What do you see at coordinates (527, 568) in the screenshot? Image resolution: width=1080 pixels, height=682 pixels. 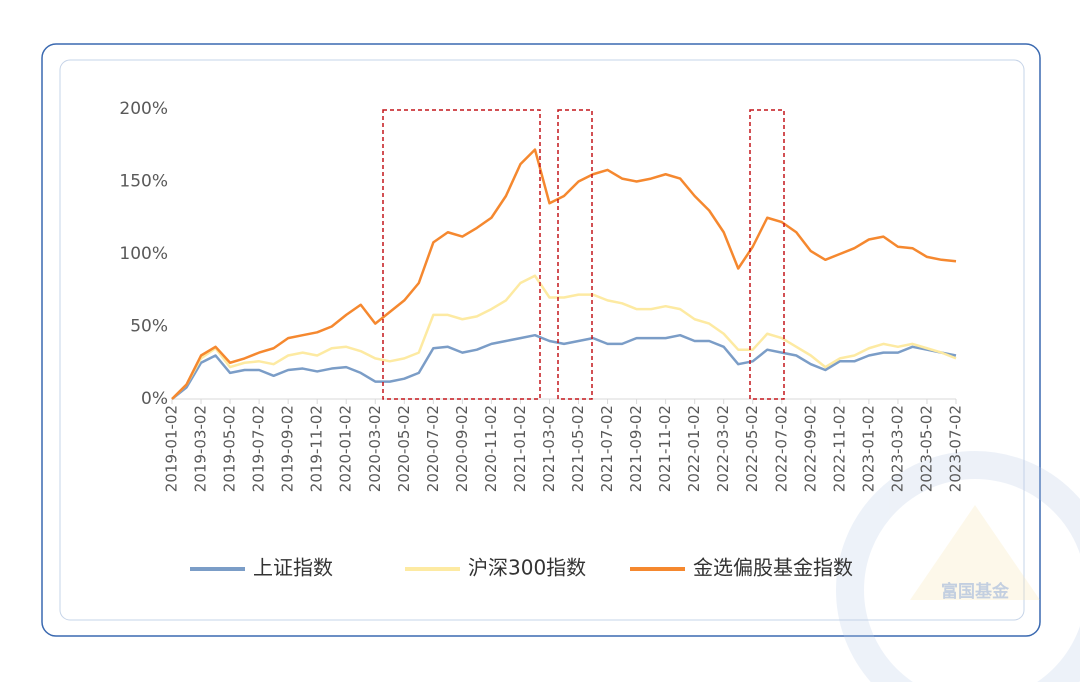 I see `legend-label: 沪深300指数` at bounding box center [527, 568].